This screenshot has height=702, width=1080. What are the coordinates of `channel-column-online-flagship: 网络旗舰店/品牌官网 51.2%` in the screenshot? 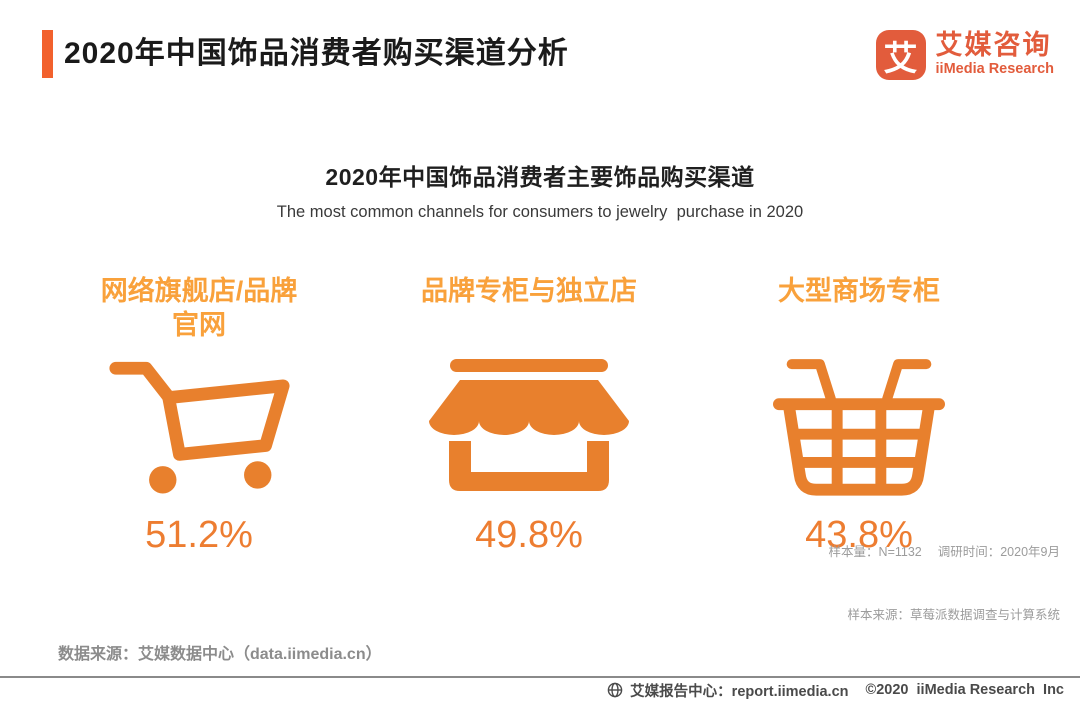 It's located at (199, 415).